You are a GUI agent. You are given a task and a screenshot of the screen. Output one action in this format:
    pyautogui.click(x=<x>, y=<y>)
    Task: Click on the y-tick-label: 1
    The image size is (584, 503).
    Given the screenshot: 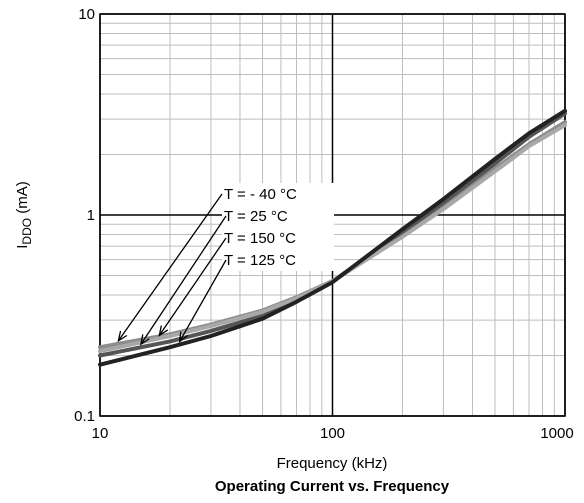 What is the action you would take?
    pyautogui.click(x=91, y=215)
    